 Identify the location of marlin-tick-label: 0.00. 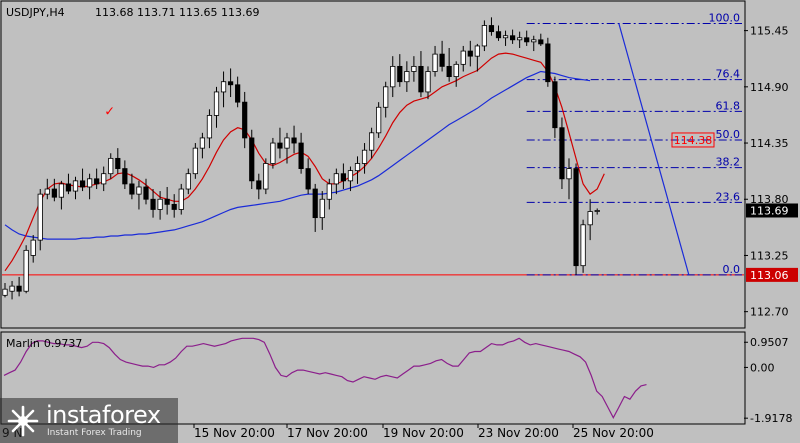
(762, 367).